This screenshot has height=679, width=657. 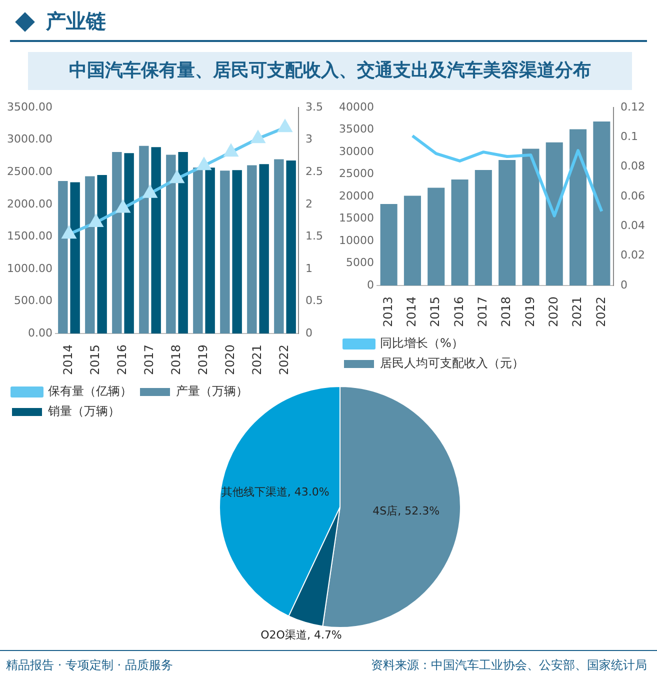 I want to click on y2-tick-label: 1, so click(x=309, y=268).